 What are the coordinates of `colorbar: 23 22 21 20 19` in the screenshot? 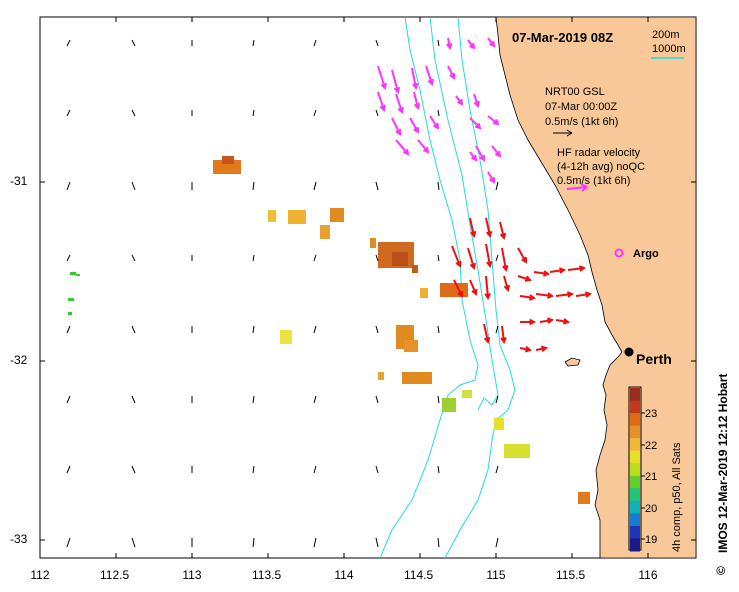 It's located at (643, 470).